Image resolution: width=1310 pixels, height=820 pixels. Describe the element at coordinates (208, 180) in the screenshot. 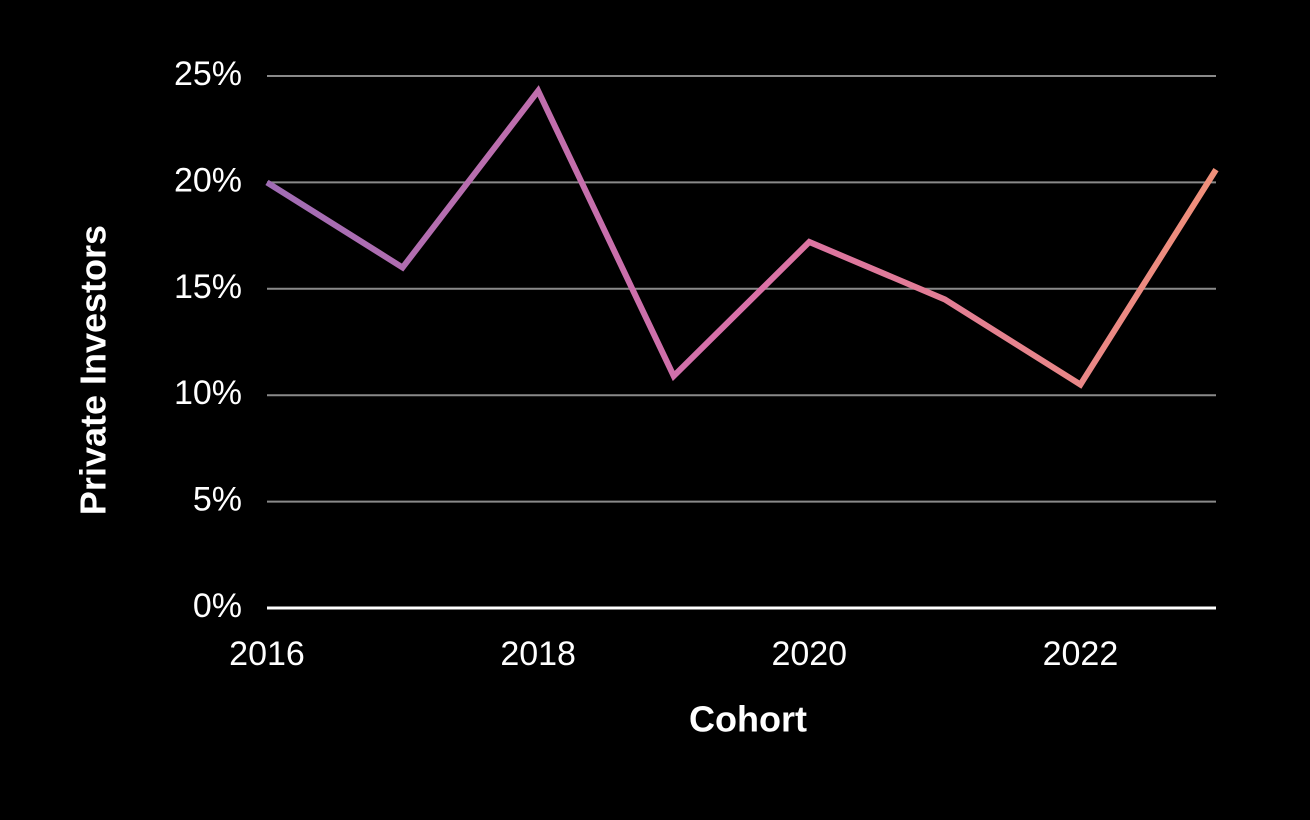

I see `y-tick-label: 20%` at that location.